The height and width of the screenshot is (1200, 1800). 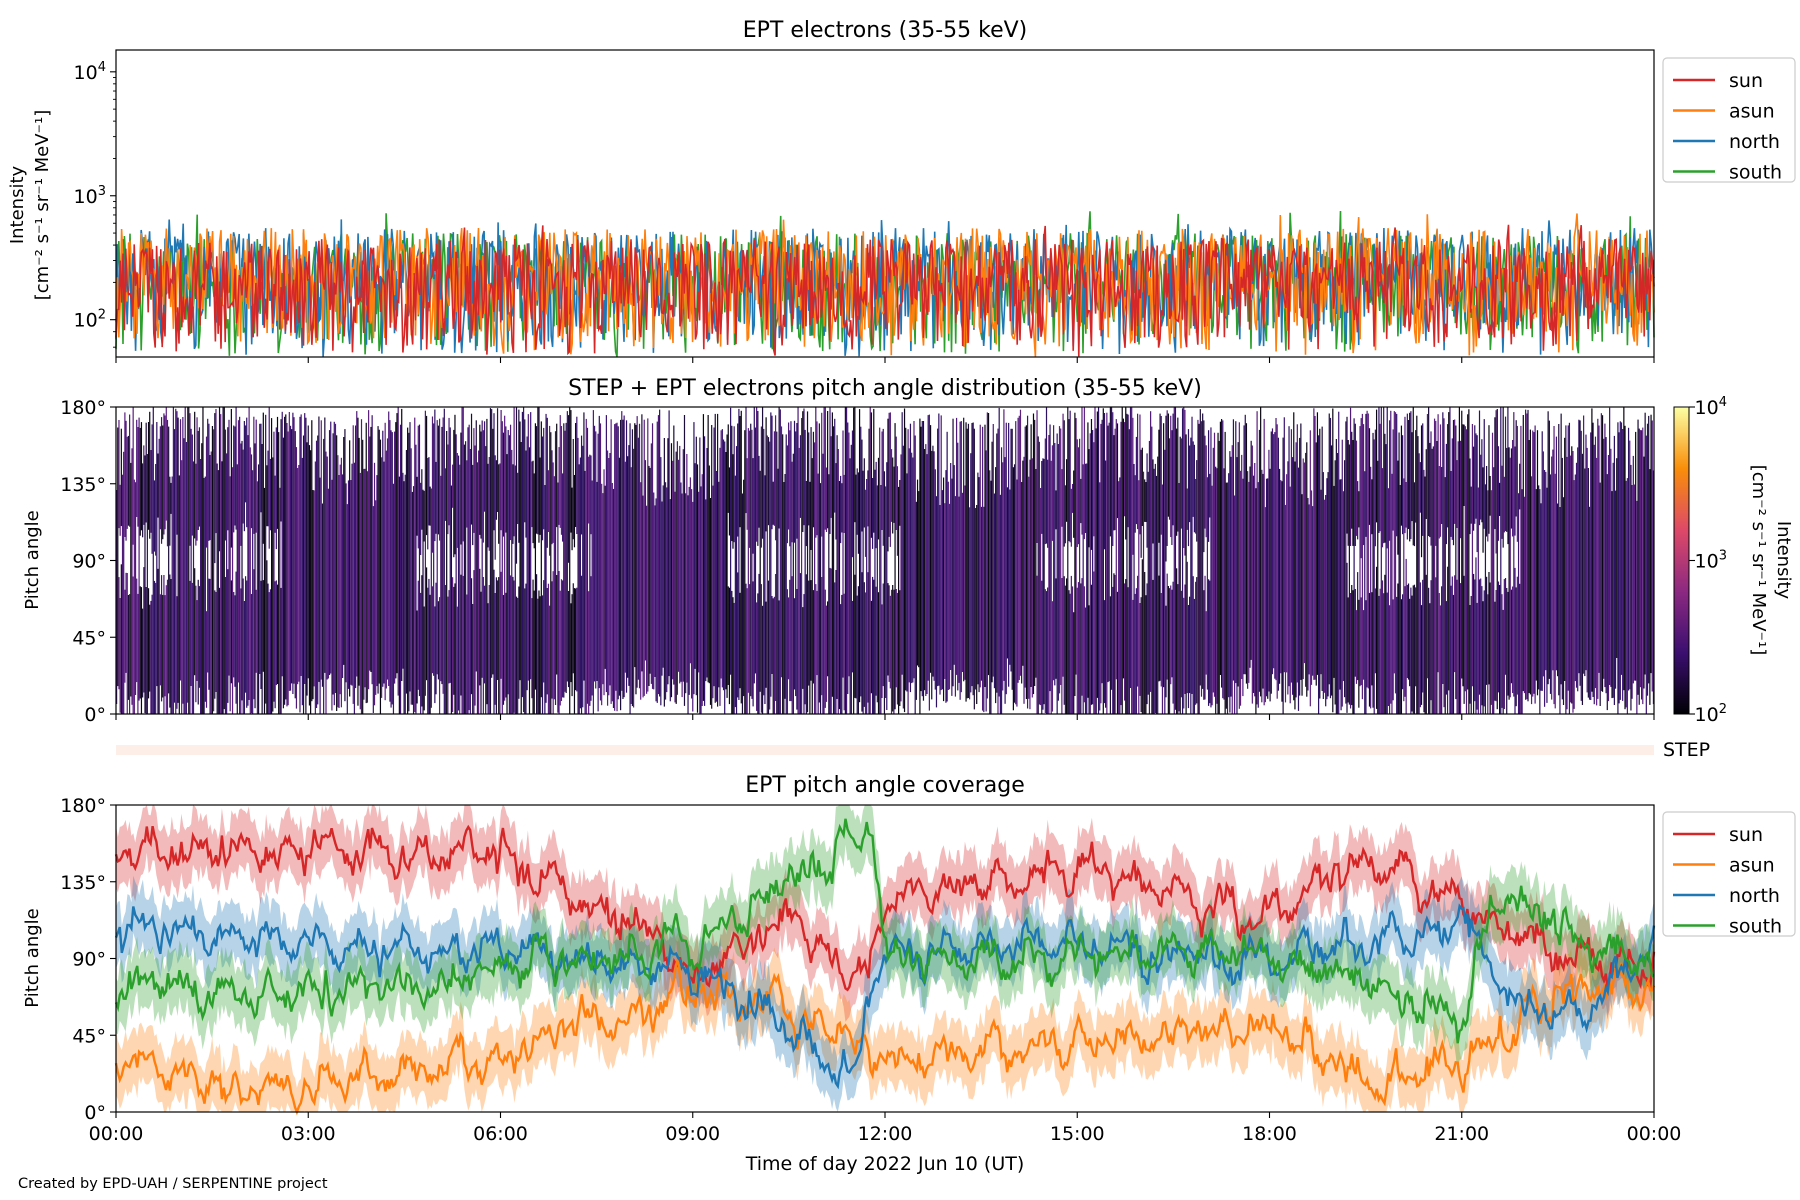 What do you see at coordinates (1711, 714) in the screenshot?
I see `colorbar-tick-label: 102` at bounding box center [1711, 714].